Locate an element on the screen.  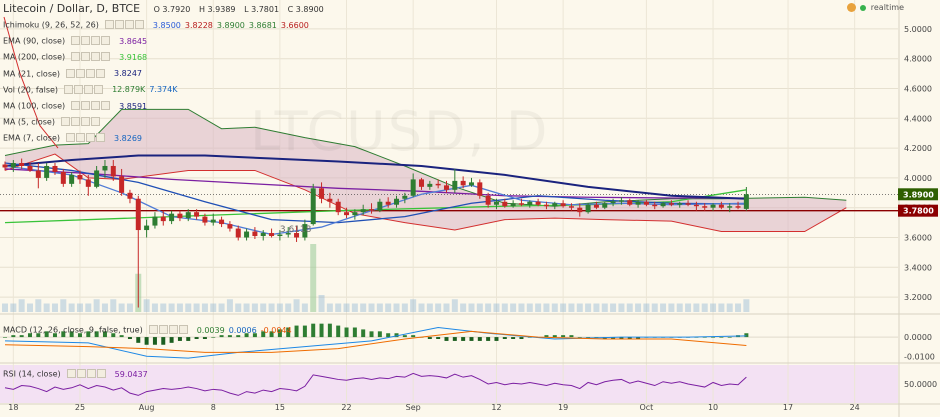
legend-row: RSI (14, close) 59.0437 is located at coordinates (77, 374).